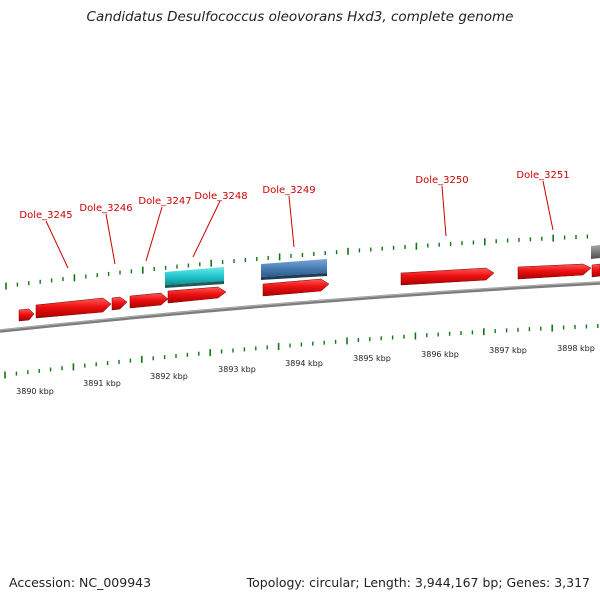  Describe the element at coordinates (440, 354) in the screenshot. I see `scale-label-3896: 3896 kbp` at that location.